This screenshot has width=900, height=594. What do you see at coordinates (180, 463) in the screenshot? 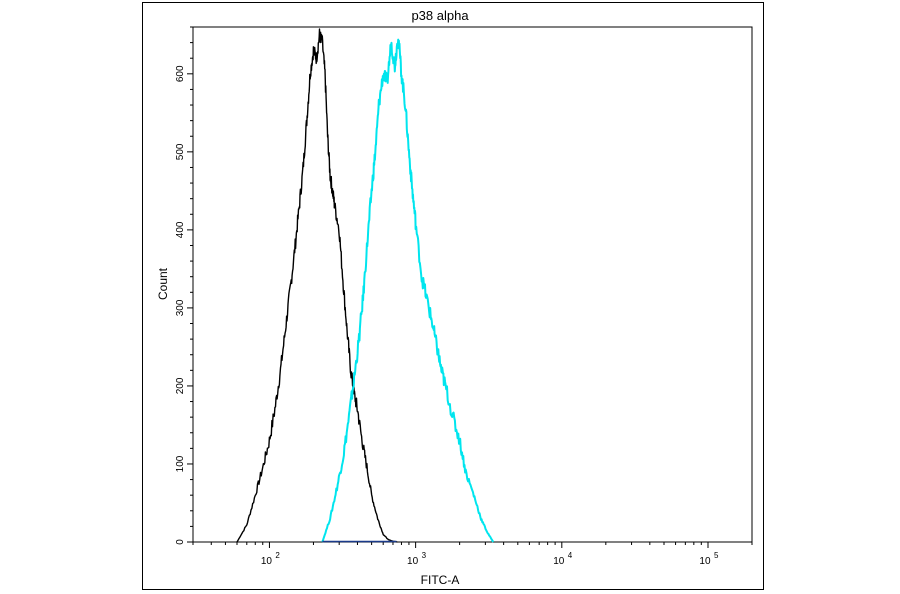
I see `y-tick-label: 100` at bounding box center [180, 463].